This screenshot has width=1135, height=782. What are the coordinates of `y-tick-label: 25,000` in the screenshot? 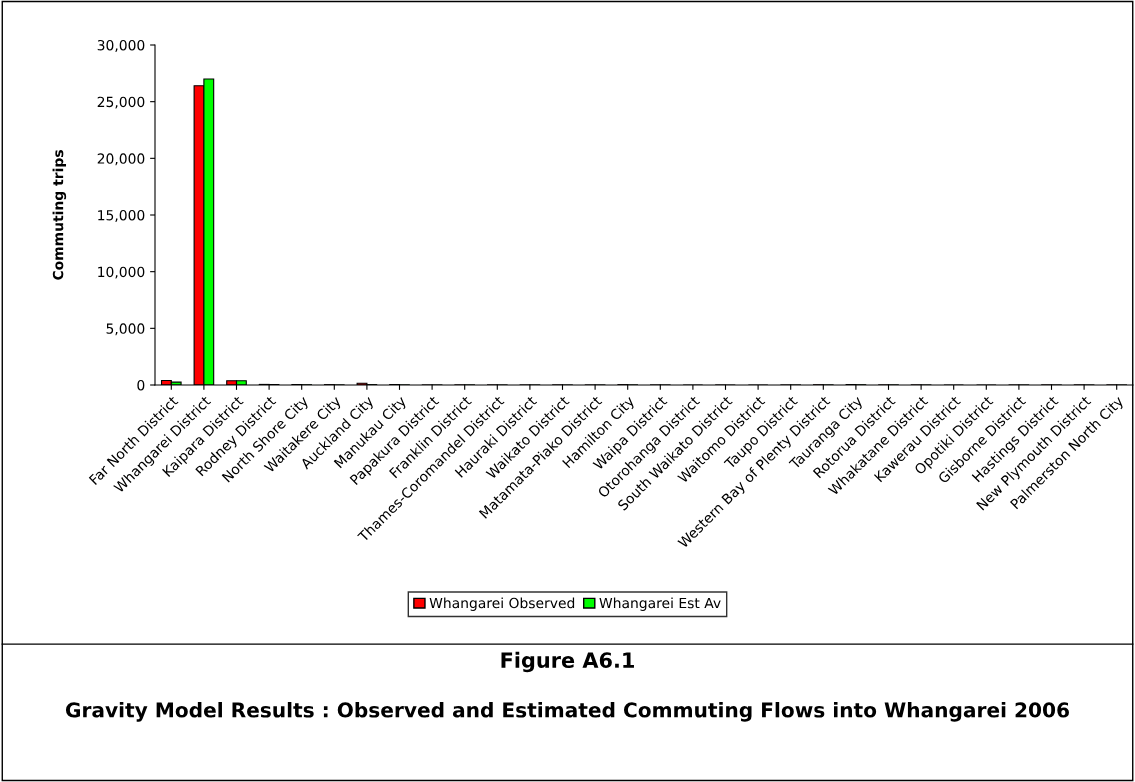 It's located at (121, 102).